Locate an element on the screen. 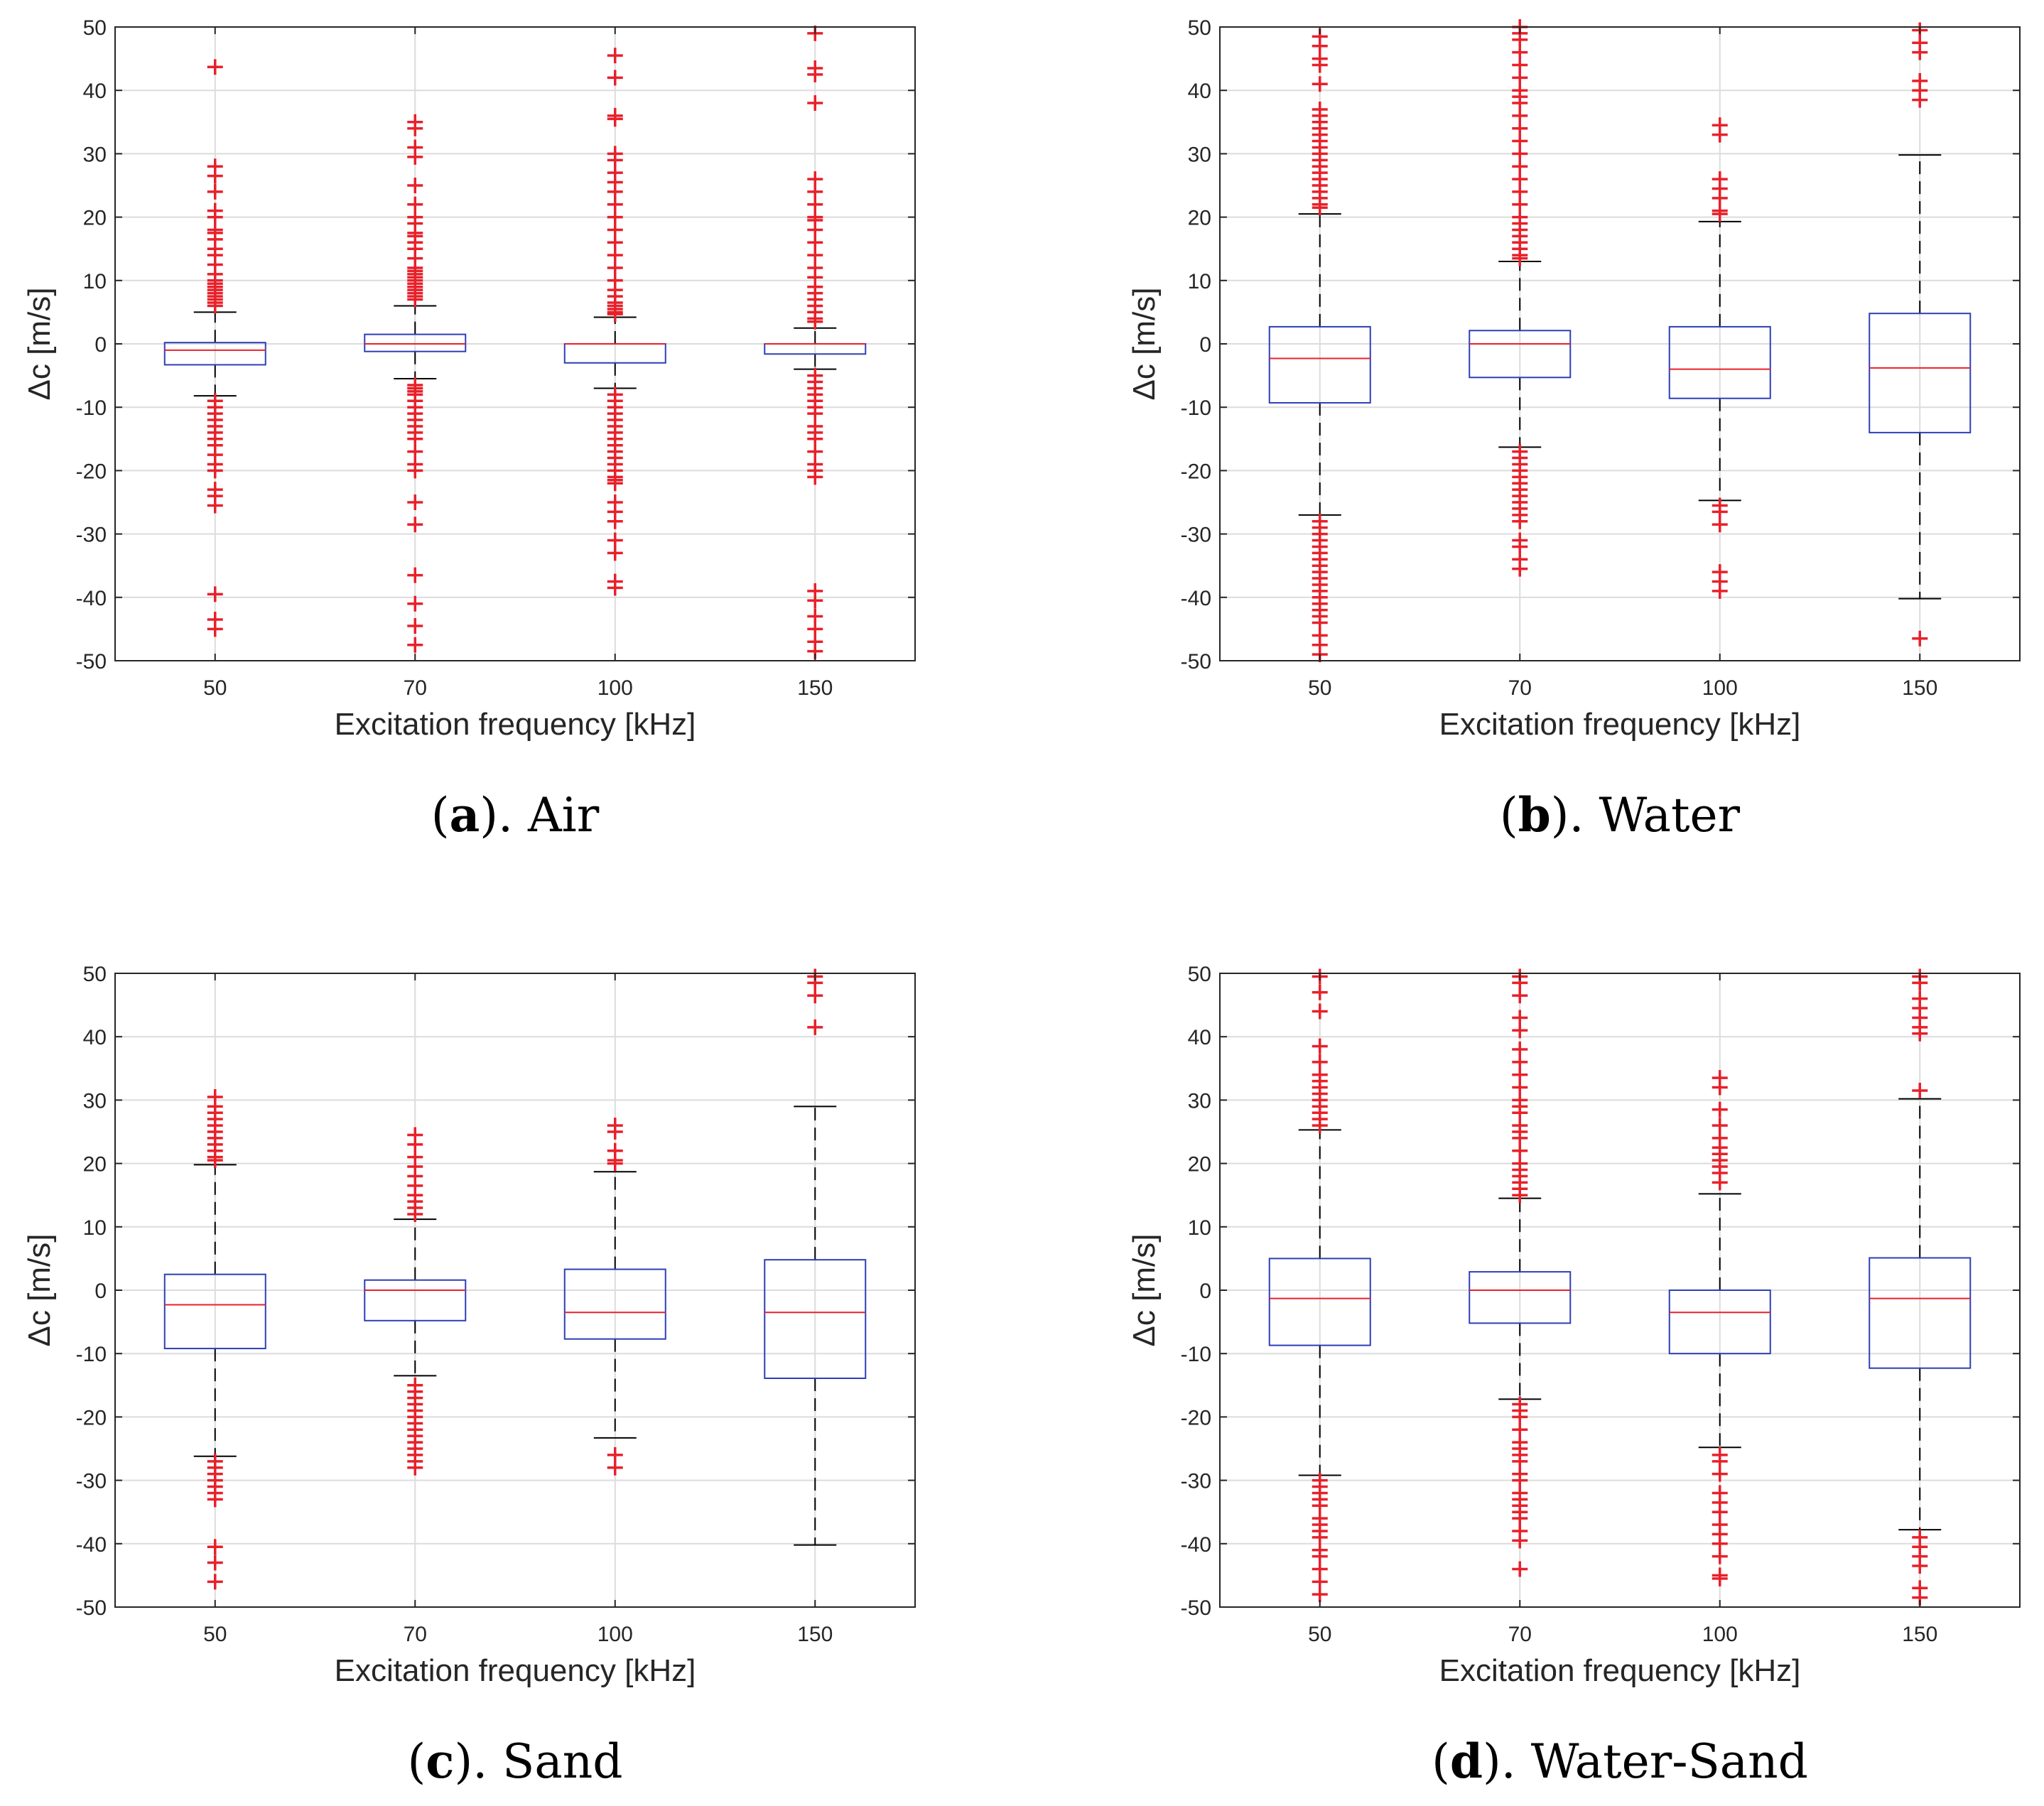  y-tick-label: 20 is located at coordinates (95, 218).